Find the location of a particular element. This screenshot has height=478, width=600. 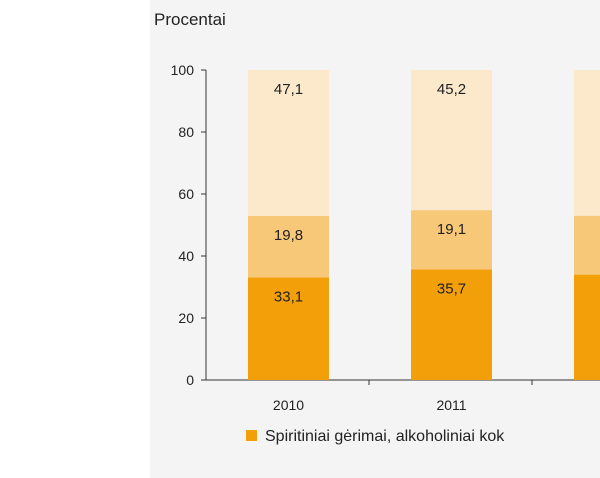

data-label: 47,1 is located at coordinates (288, 89).